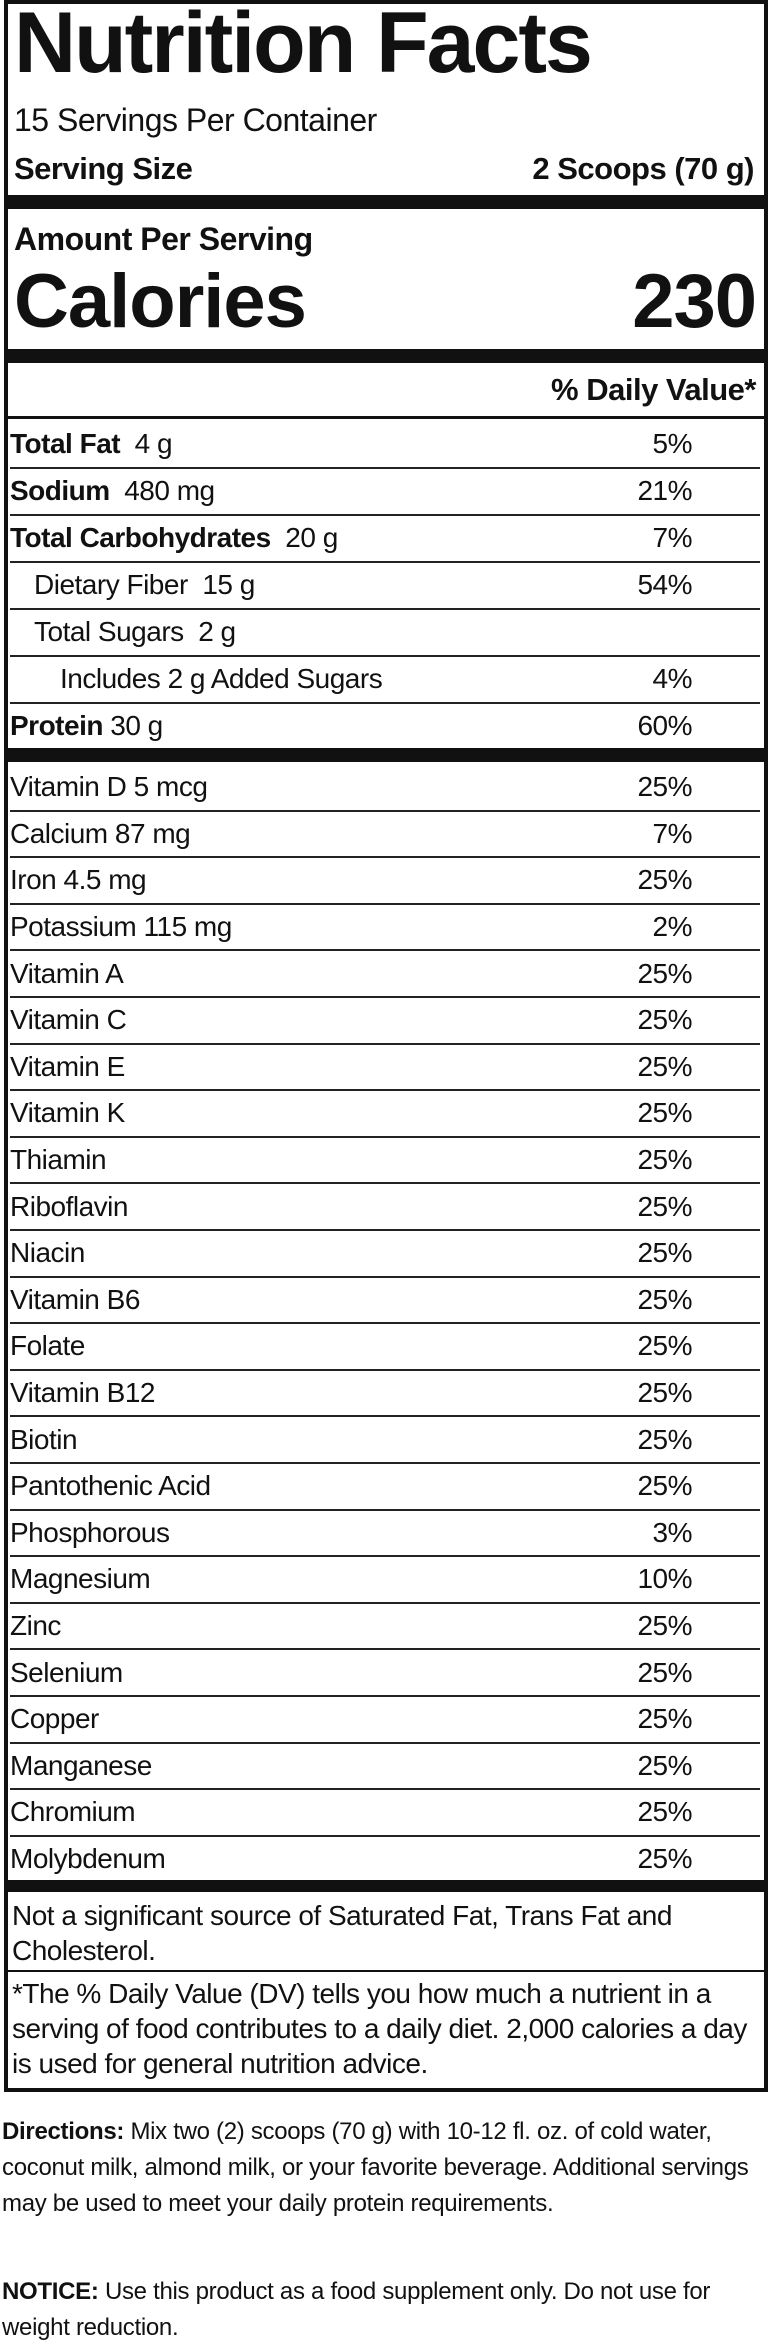 The image size is (772, 2346). Describe the element at coordinates (195, 120) in the screenshot. I see `servings: 15 Servings Per Container` at that location.